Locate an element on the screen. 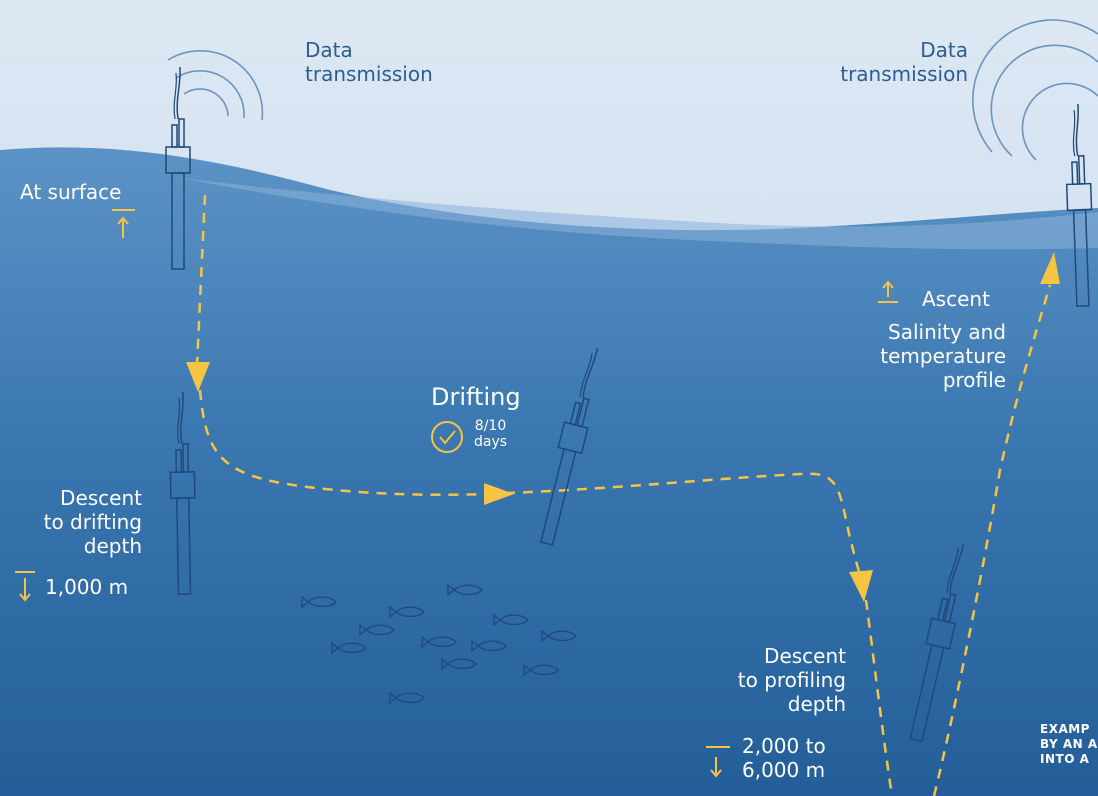  caption-line: BY AN A is located at coordinates (1069, 744).